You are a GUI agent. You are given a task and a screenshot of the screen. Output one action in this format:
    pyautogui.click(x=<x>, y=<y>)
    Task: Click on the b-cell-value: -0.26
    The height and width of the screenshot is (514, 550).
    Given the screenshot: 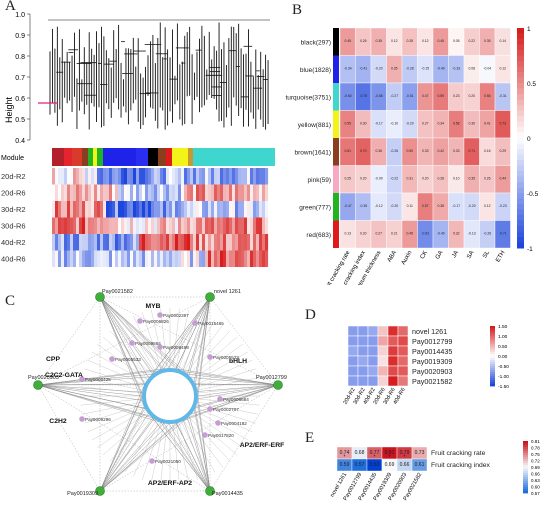 What is the action you would take?
    pyautogui.click(x=487, y=233)
    